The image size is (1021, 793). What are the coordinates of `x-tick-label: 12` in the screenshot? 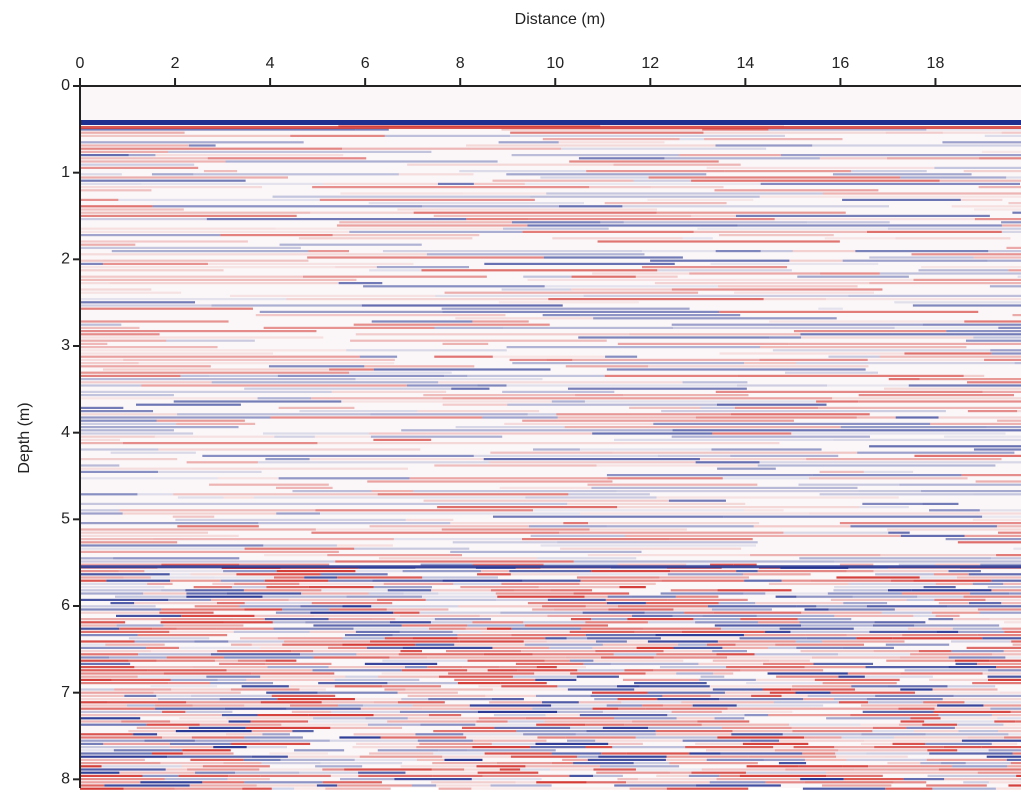 It's located at (650, 63).